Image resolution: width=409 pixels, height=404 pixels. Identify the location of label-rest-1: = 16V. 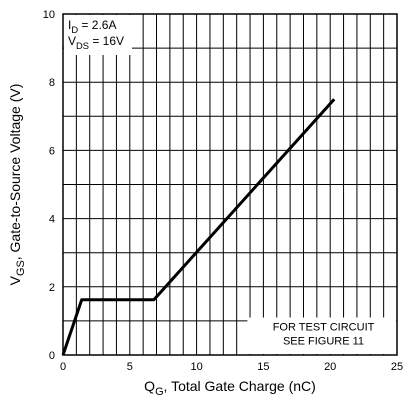
(106, 41).